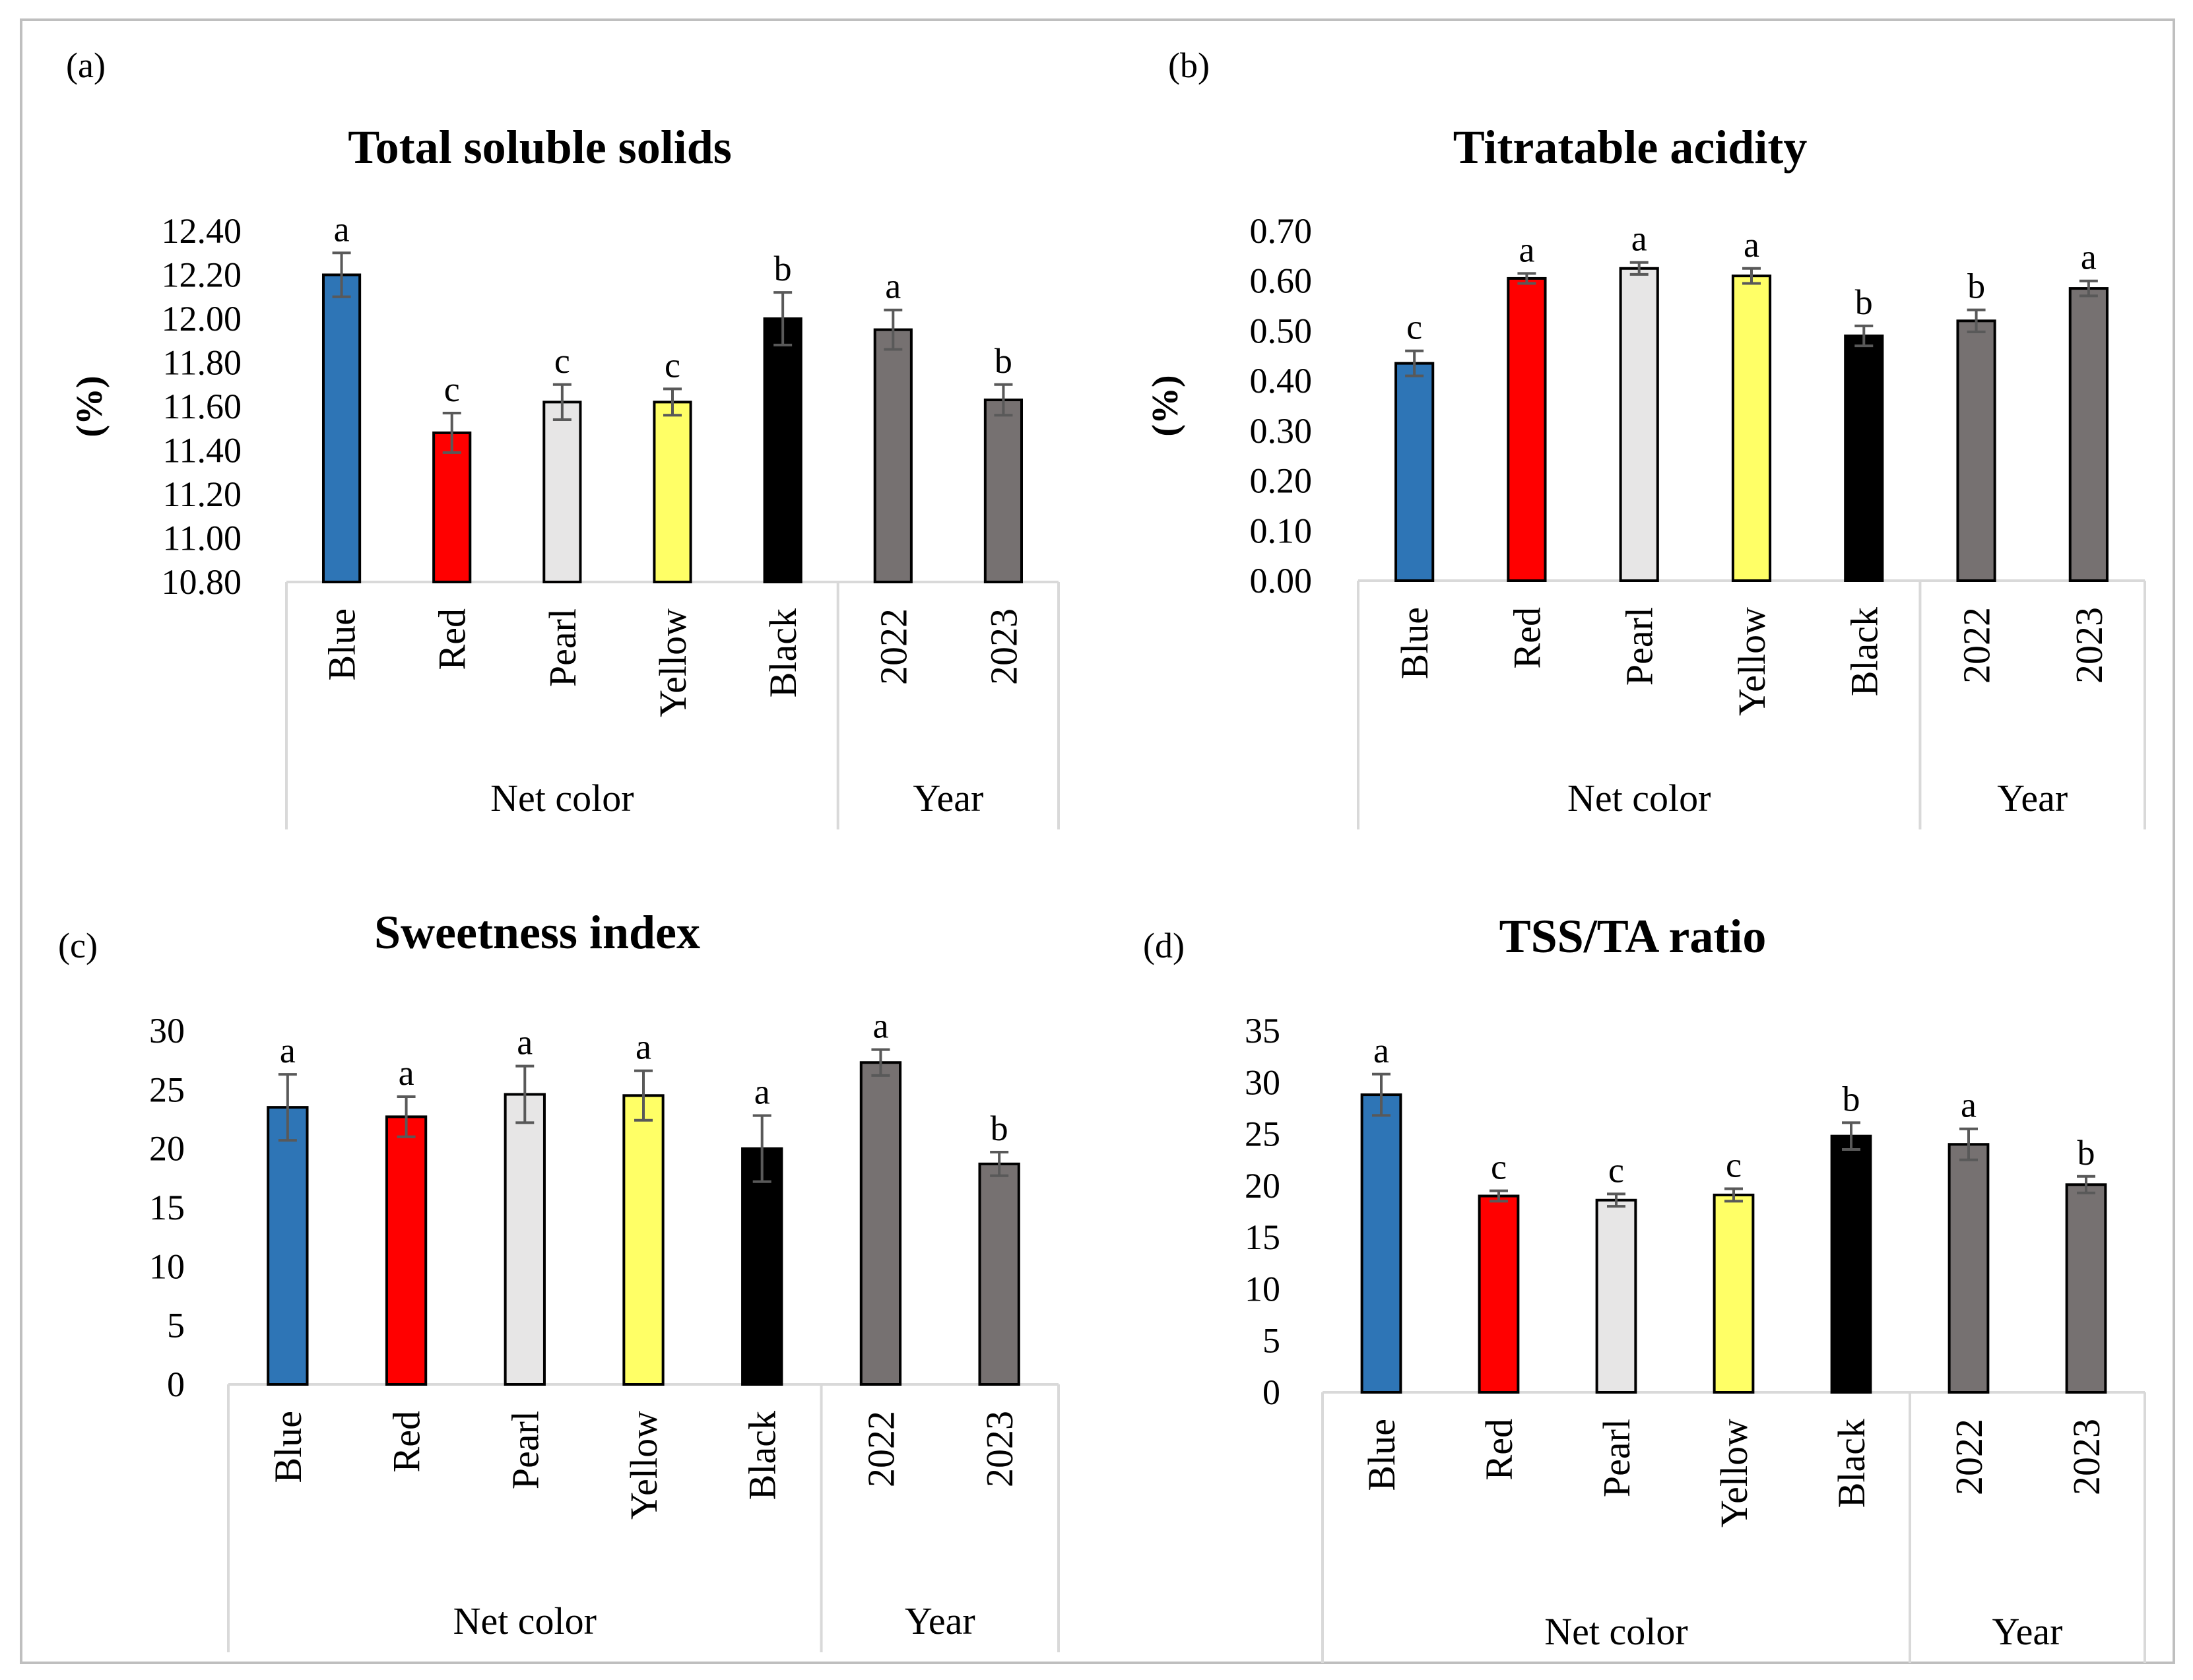 The image size is (2193, 1680). I want to click on y-tick-label: 12.40, so click(202, 231).